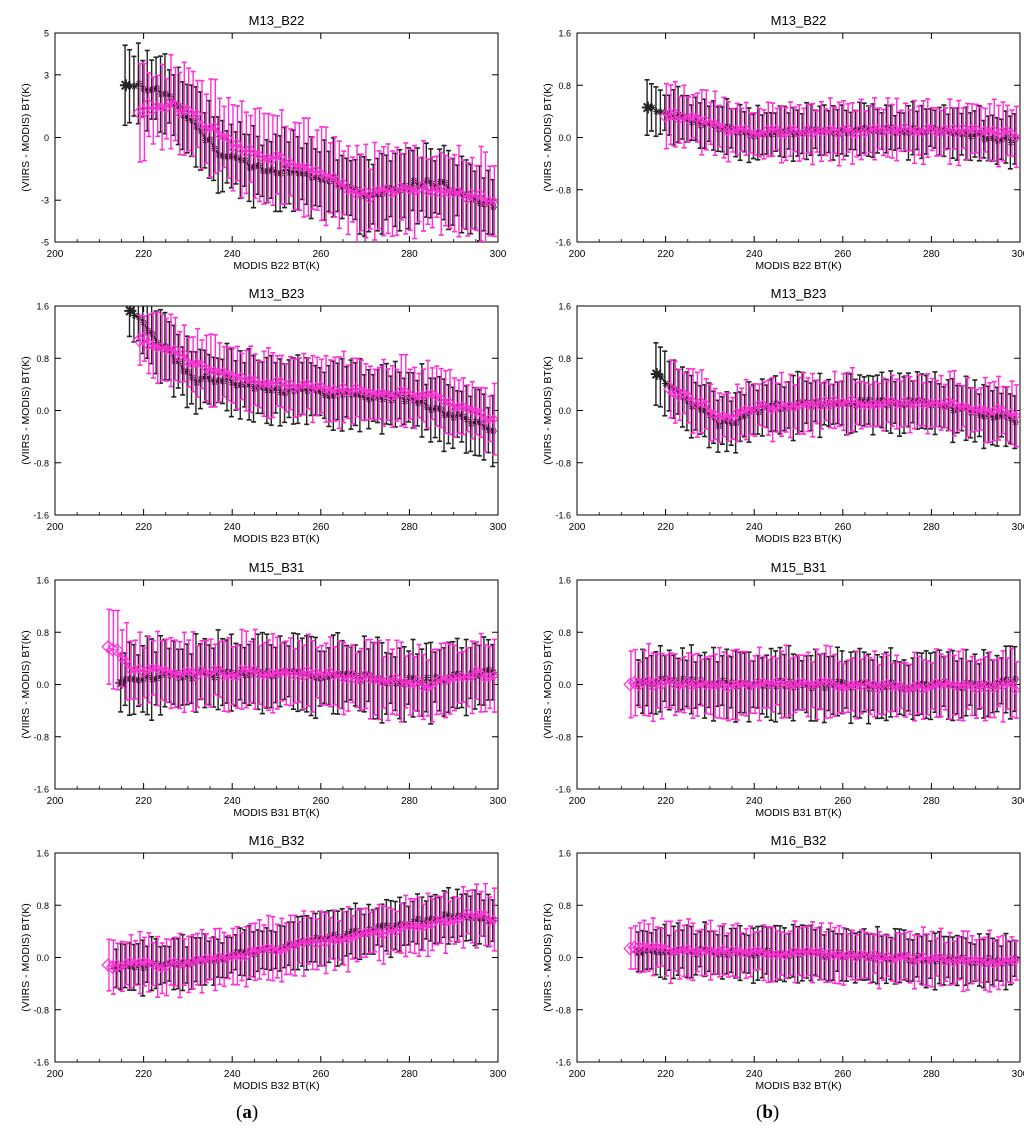 The image size is (1024, 1128). What do you see at coordinates (277, 293) in the screenshot?
I see `chart-title: M13_B23` at bounding box center [277, 293].